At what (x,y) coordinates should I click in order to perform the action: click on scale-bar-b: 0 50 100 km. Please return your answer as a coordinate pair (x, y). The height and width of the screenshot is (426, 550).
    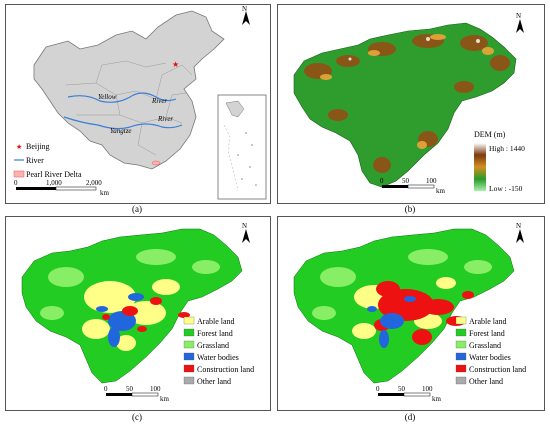
    Looking at the image, I should click on (413, 186).